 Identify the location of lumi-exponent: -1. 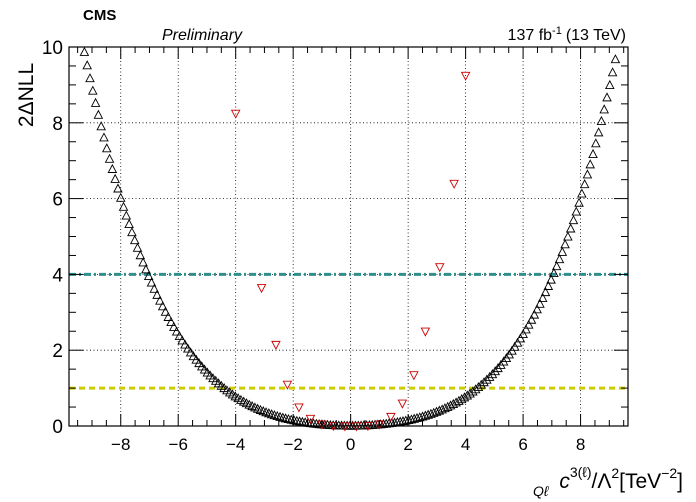
(557, 31).